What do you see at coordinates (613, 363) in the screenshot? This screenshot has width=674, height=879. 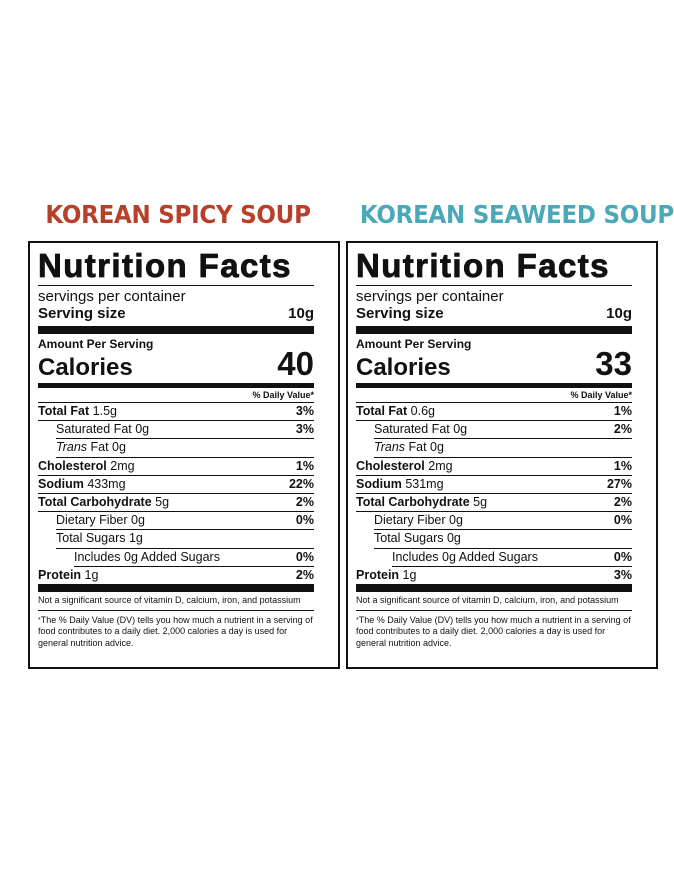 I see `calories-value: 33` at bounding box center [613, 363].